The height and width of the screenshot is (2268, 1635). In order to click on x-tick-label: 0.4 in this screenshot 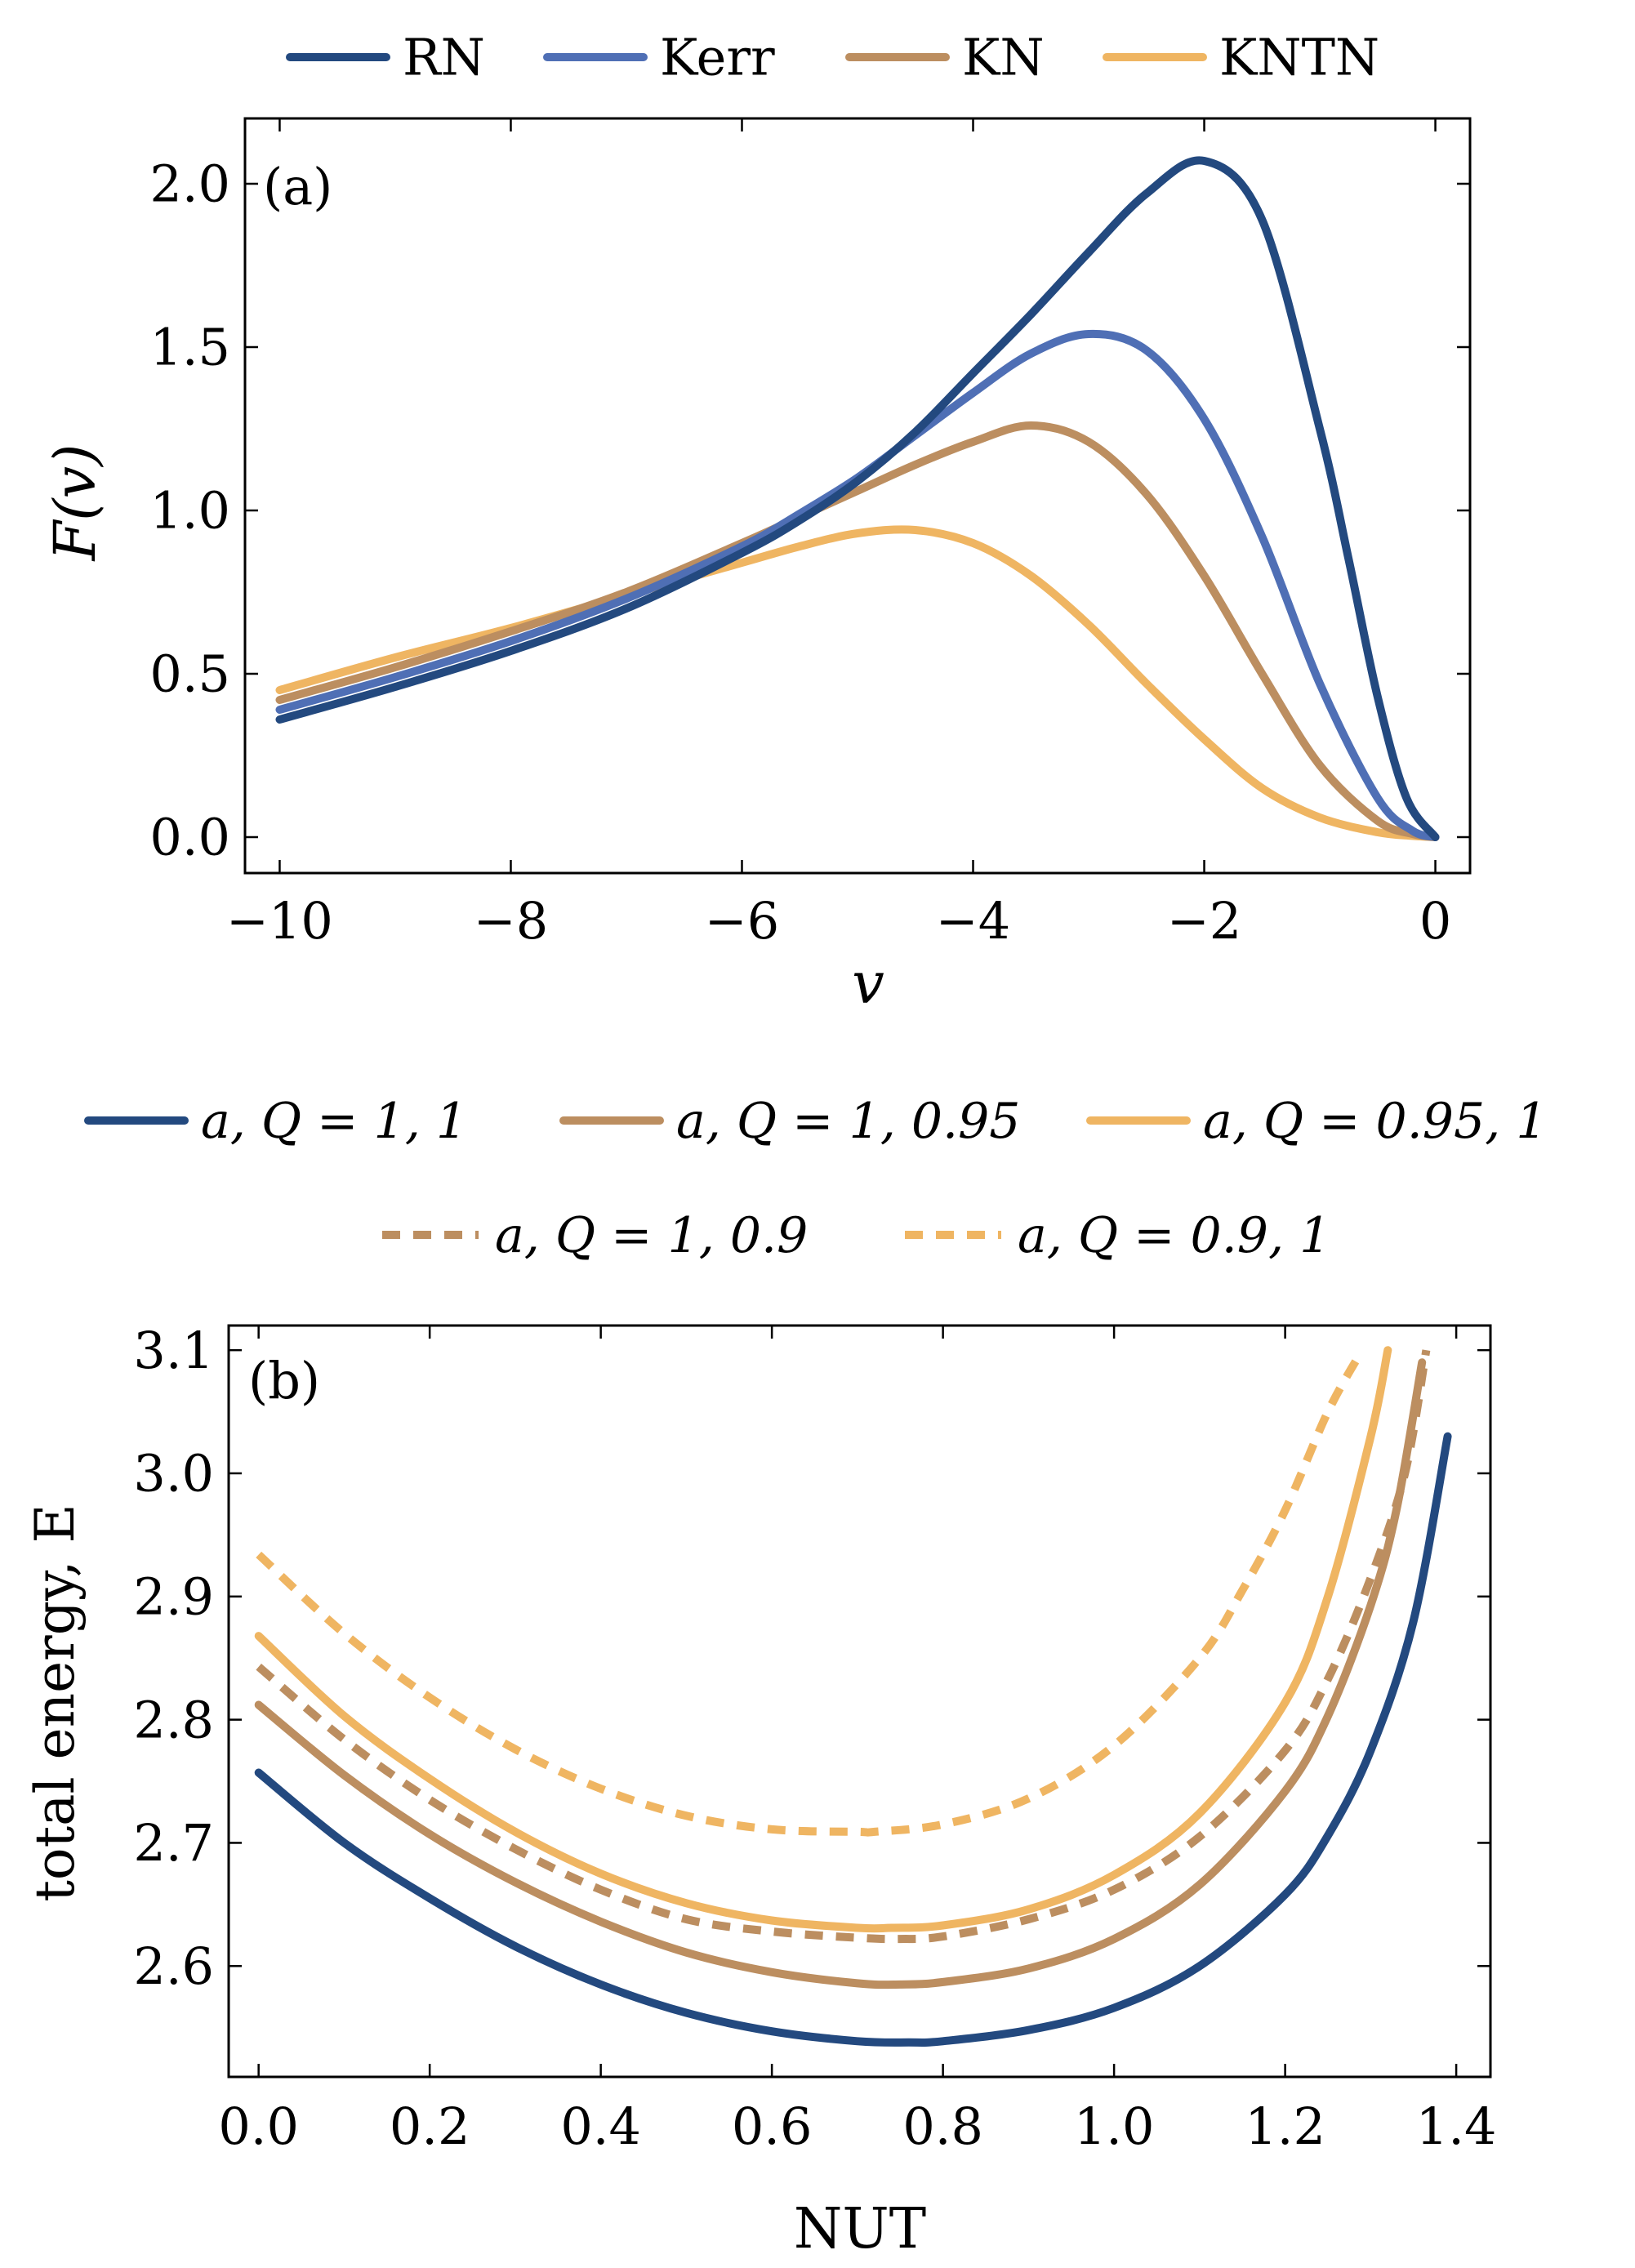, I will do `click(601, 2126)`.